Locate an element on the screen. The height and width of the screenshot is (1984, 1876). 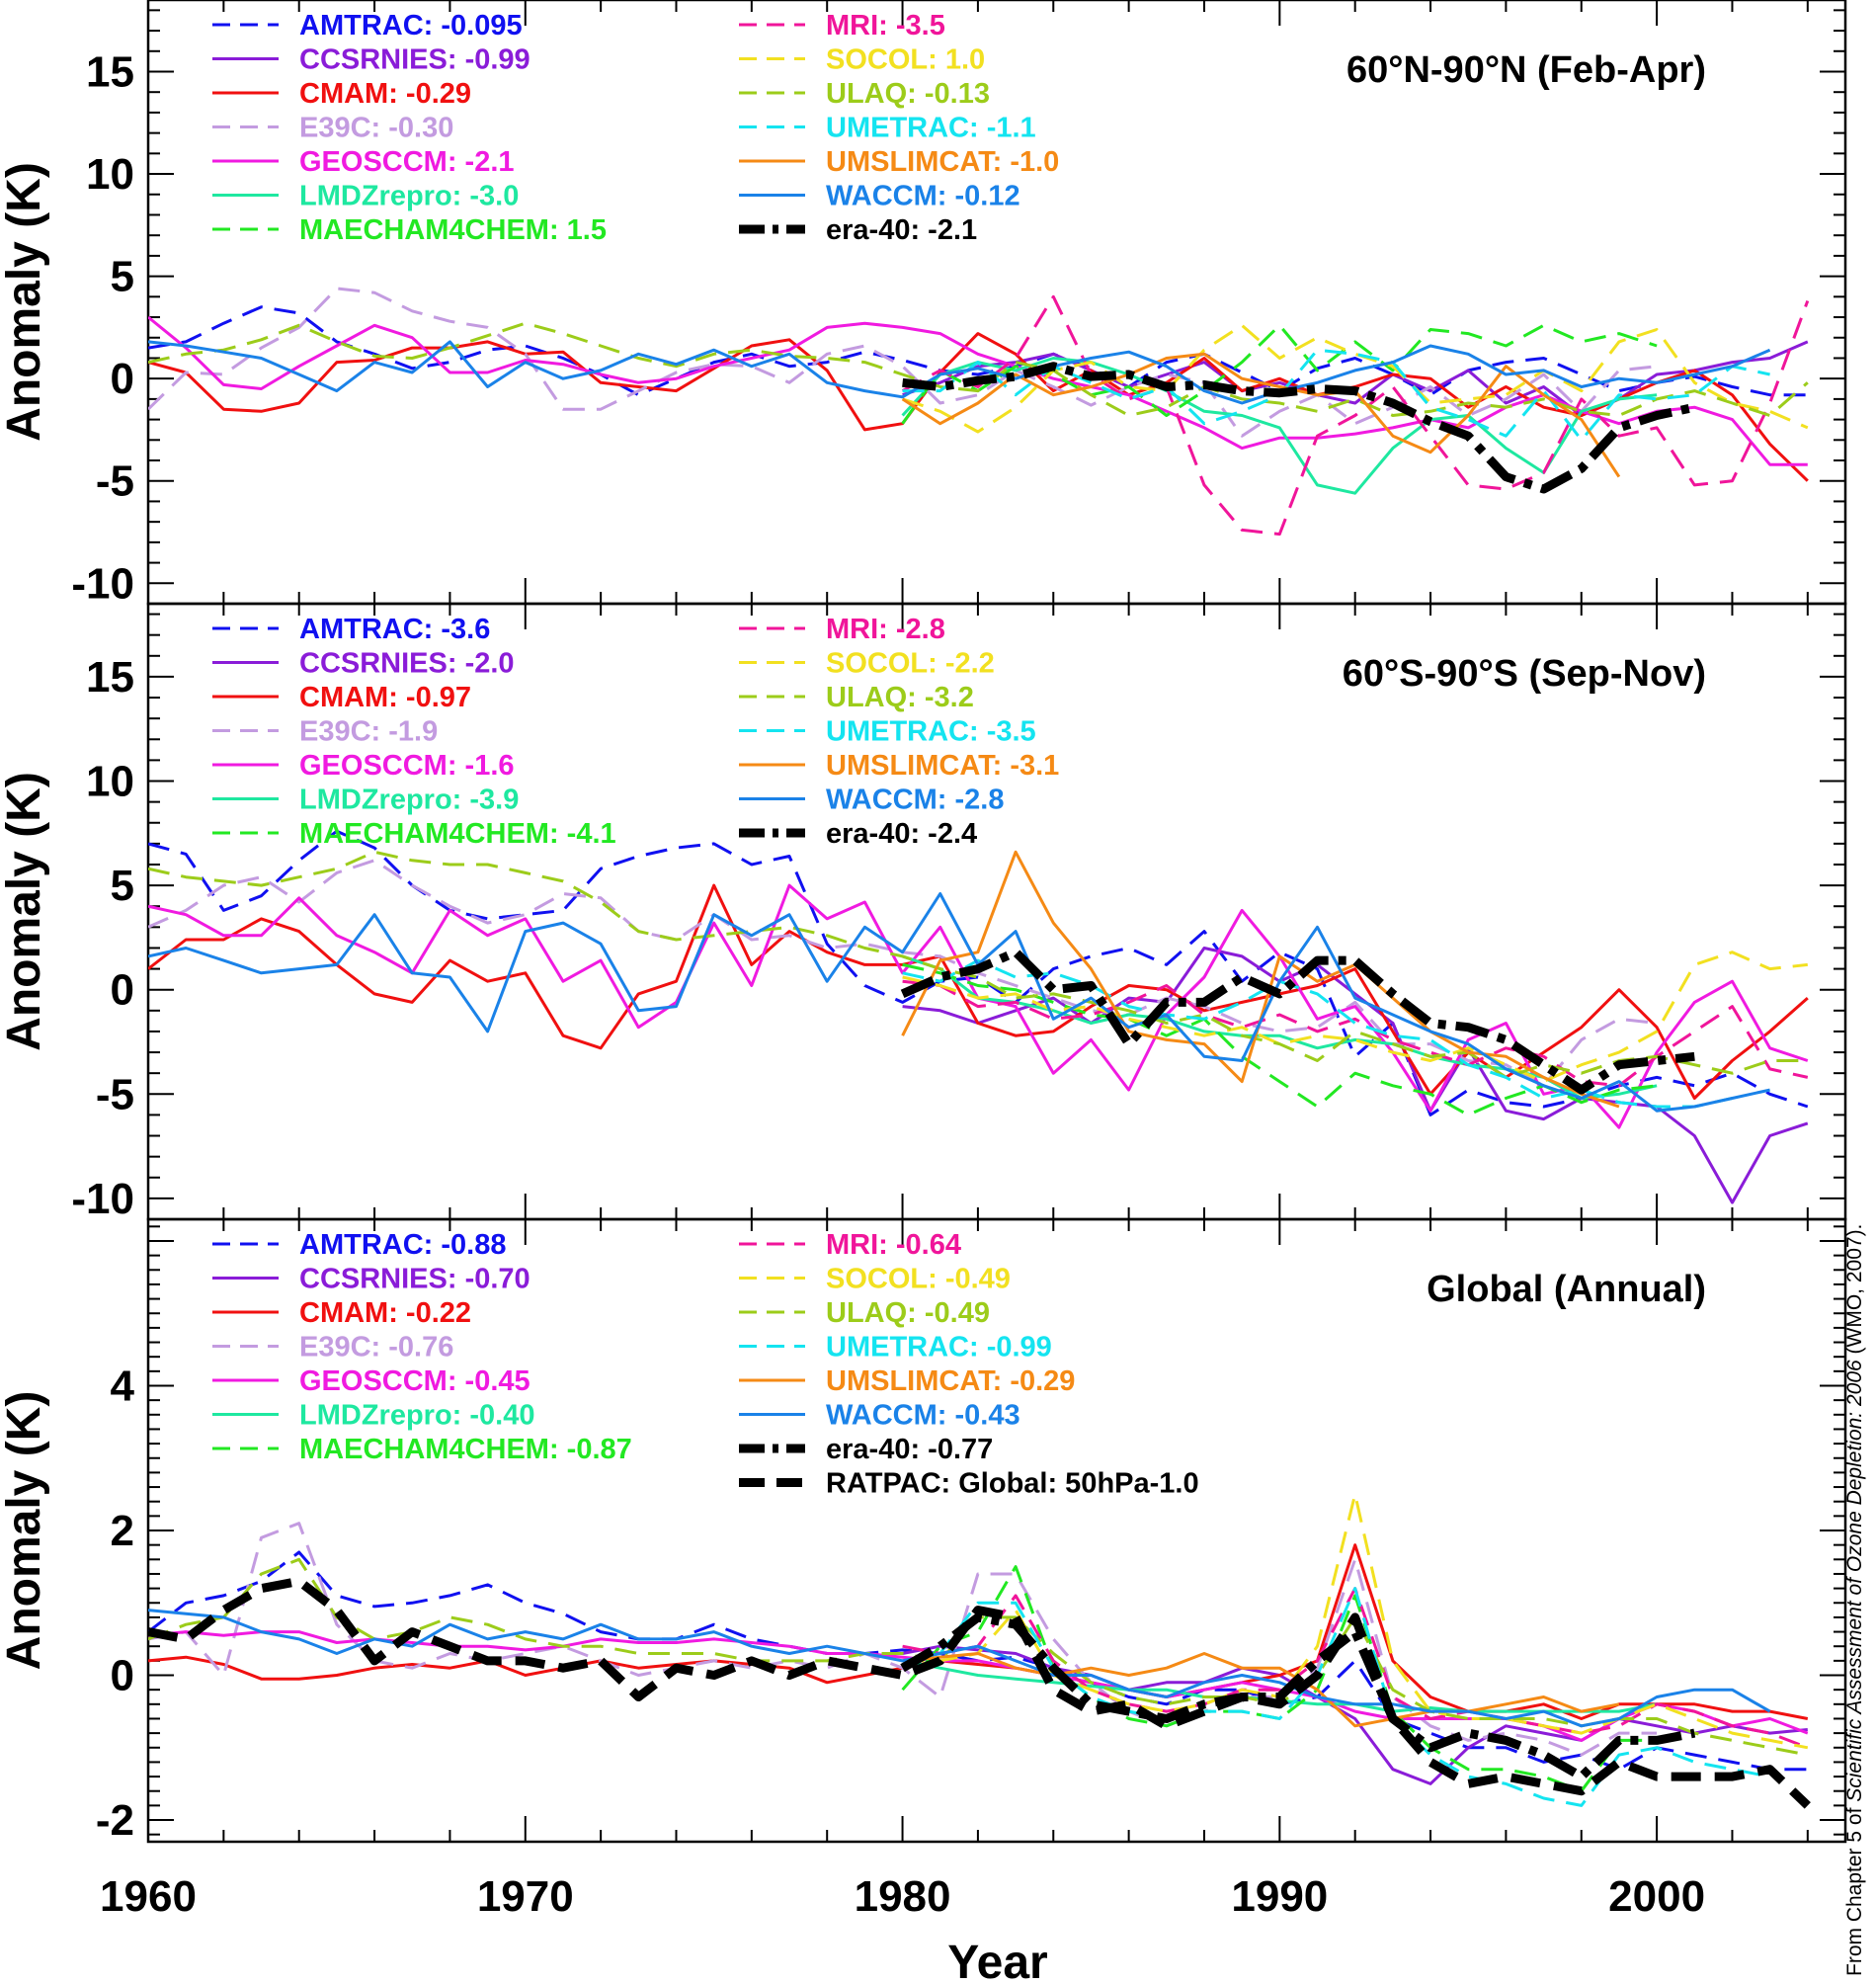
panel-title: 60°N-90°N (Feb-Apr) is located at coordinates (1526, 70).